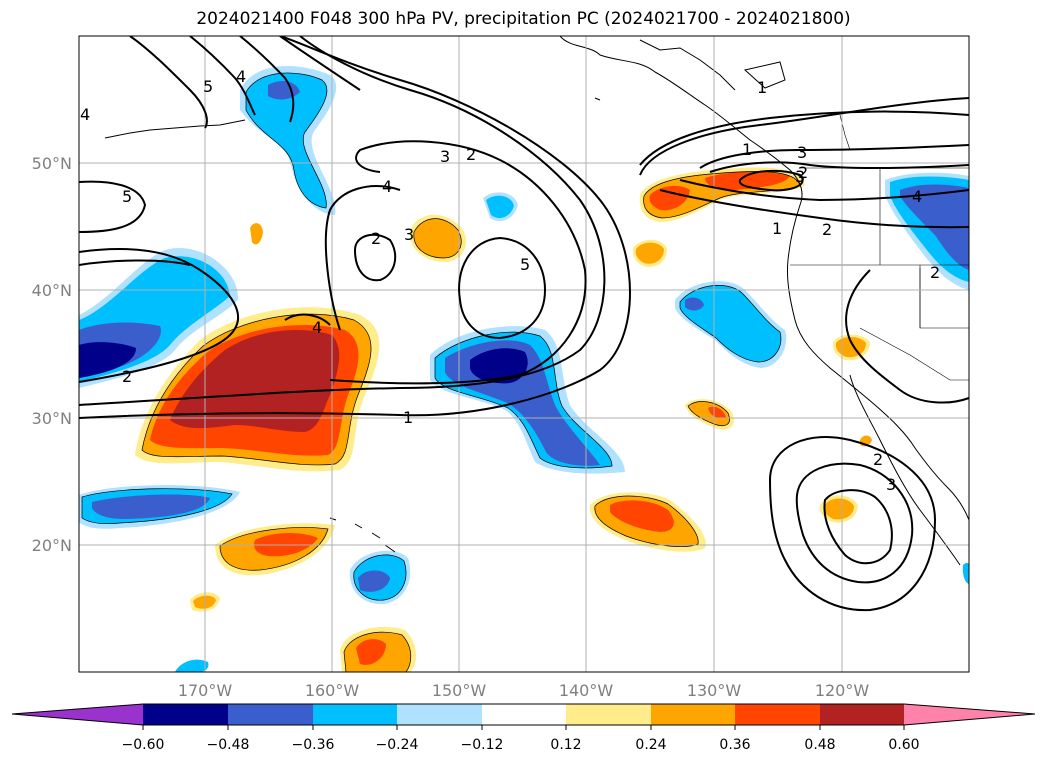  What do you see at coordinates (77, 714) in the screenshot?
I see `colorbar-extend-low` at bounding box center [77, 714].